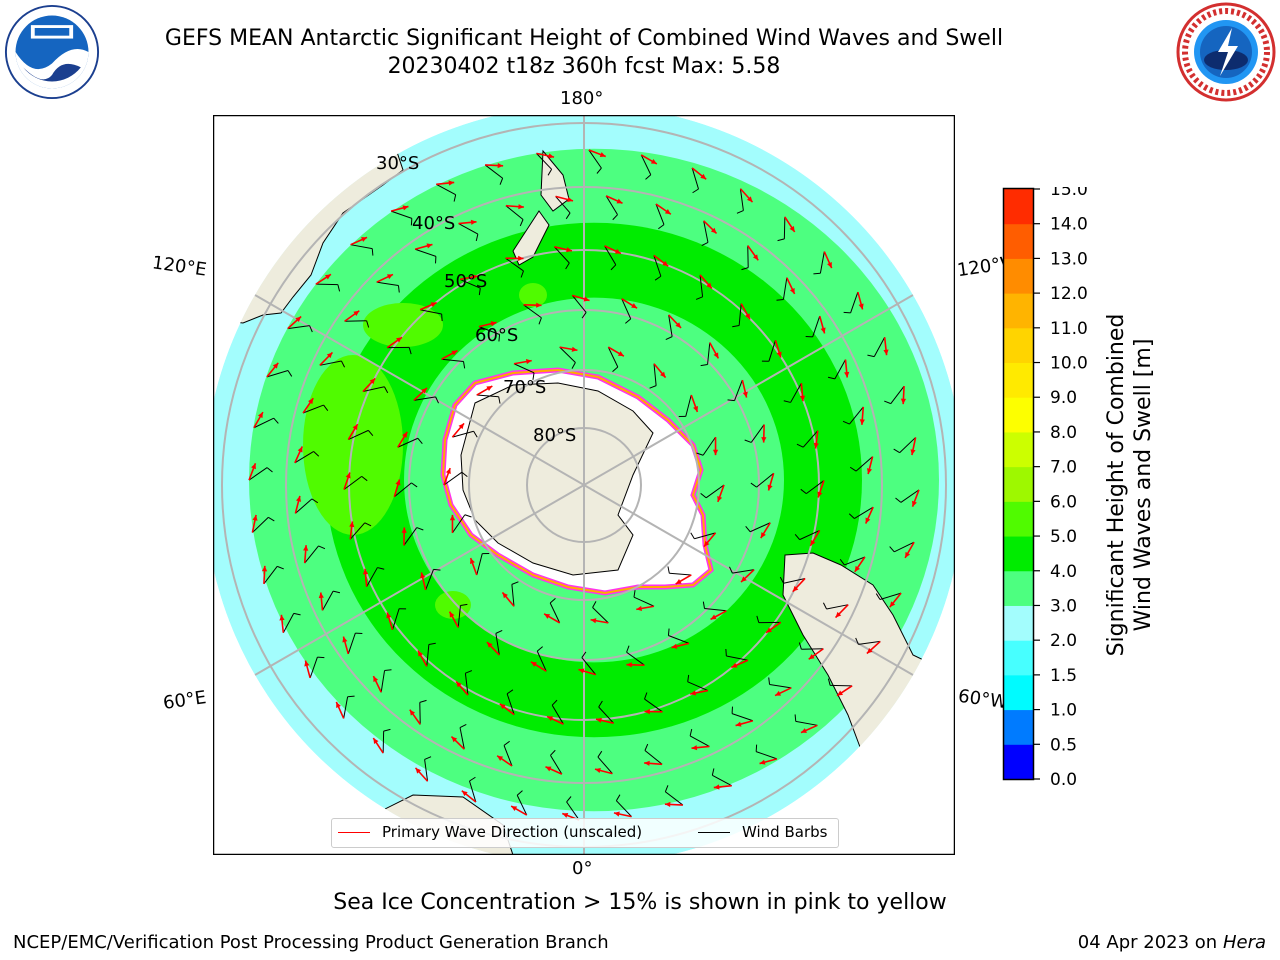 The image size is (1280, 960). Describe the element at coordinates (1063, 606) in the screenshot. I see `colorbar-tick-label: 3.0` at that location.